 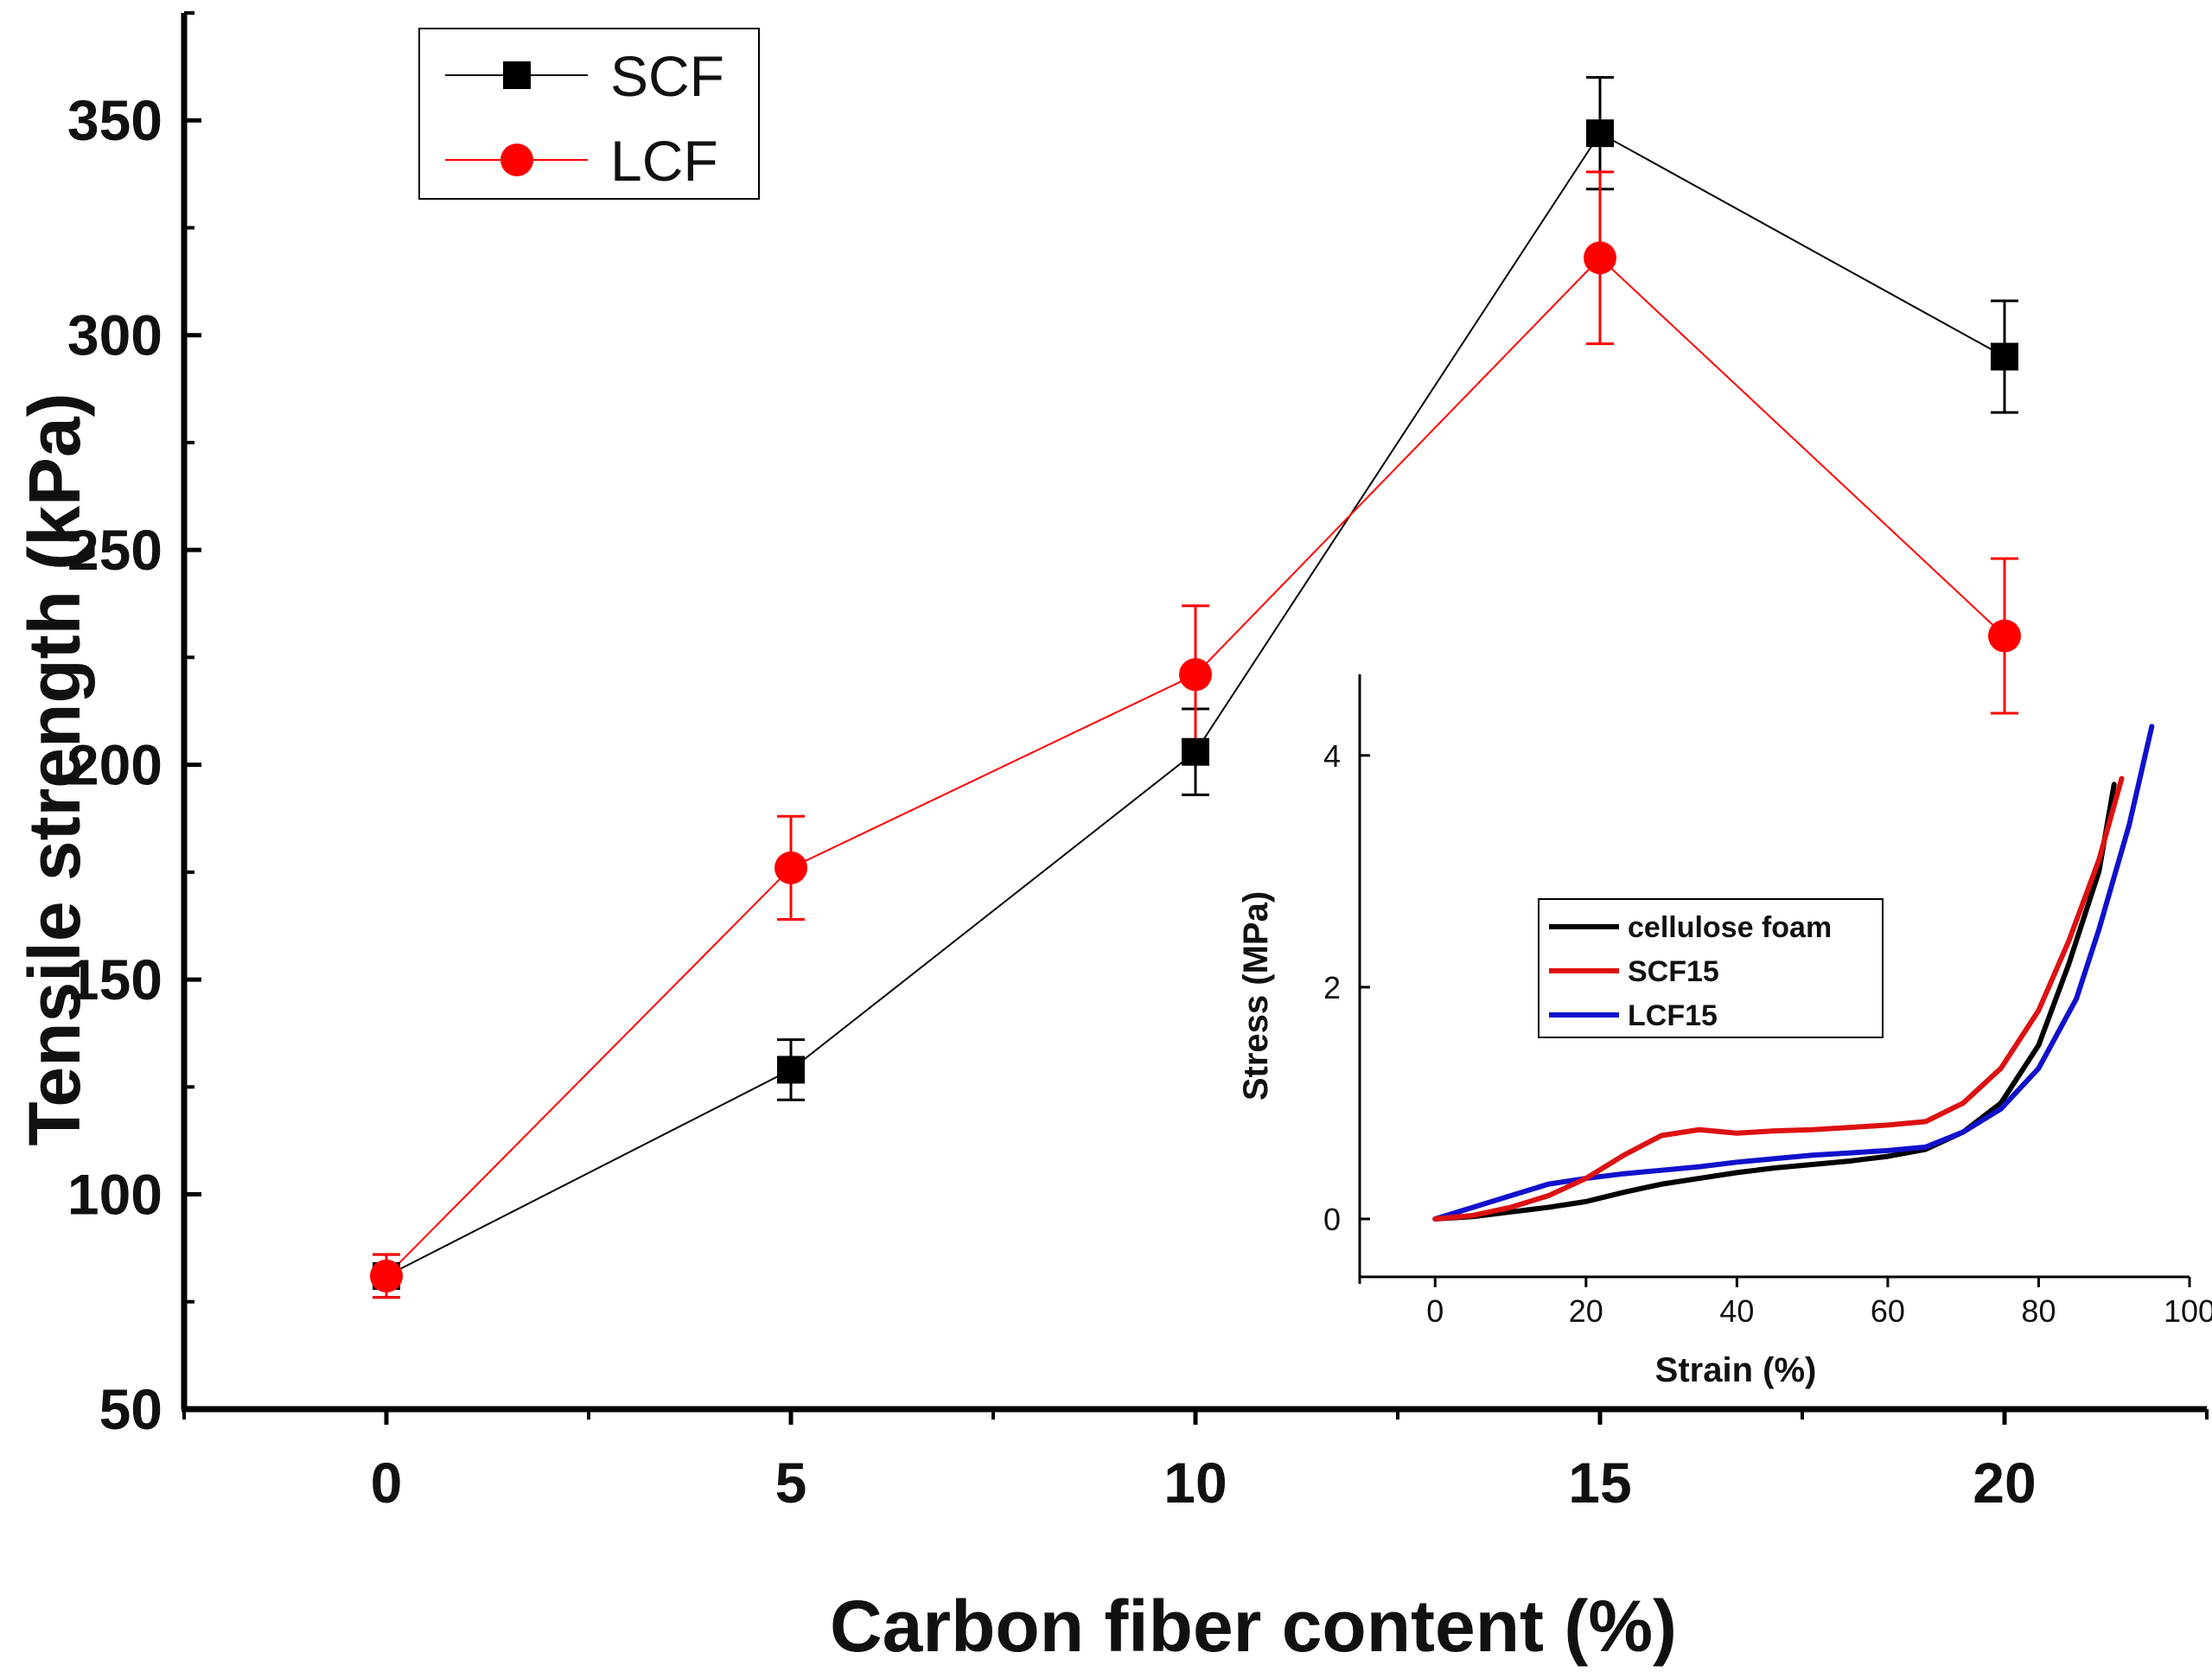 I want to click on inset-y-tick-label: 4, so click(x=1332, y=756).